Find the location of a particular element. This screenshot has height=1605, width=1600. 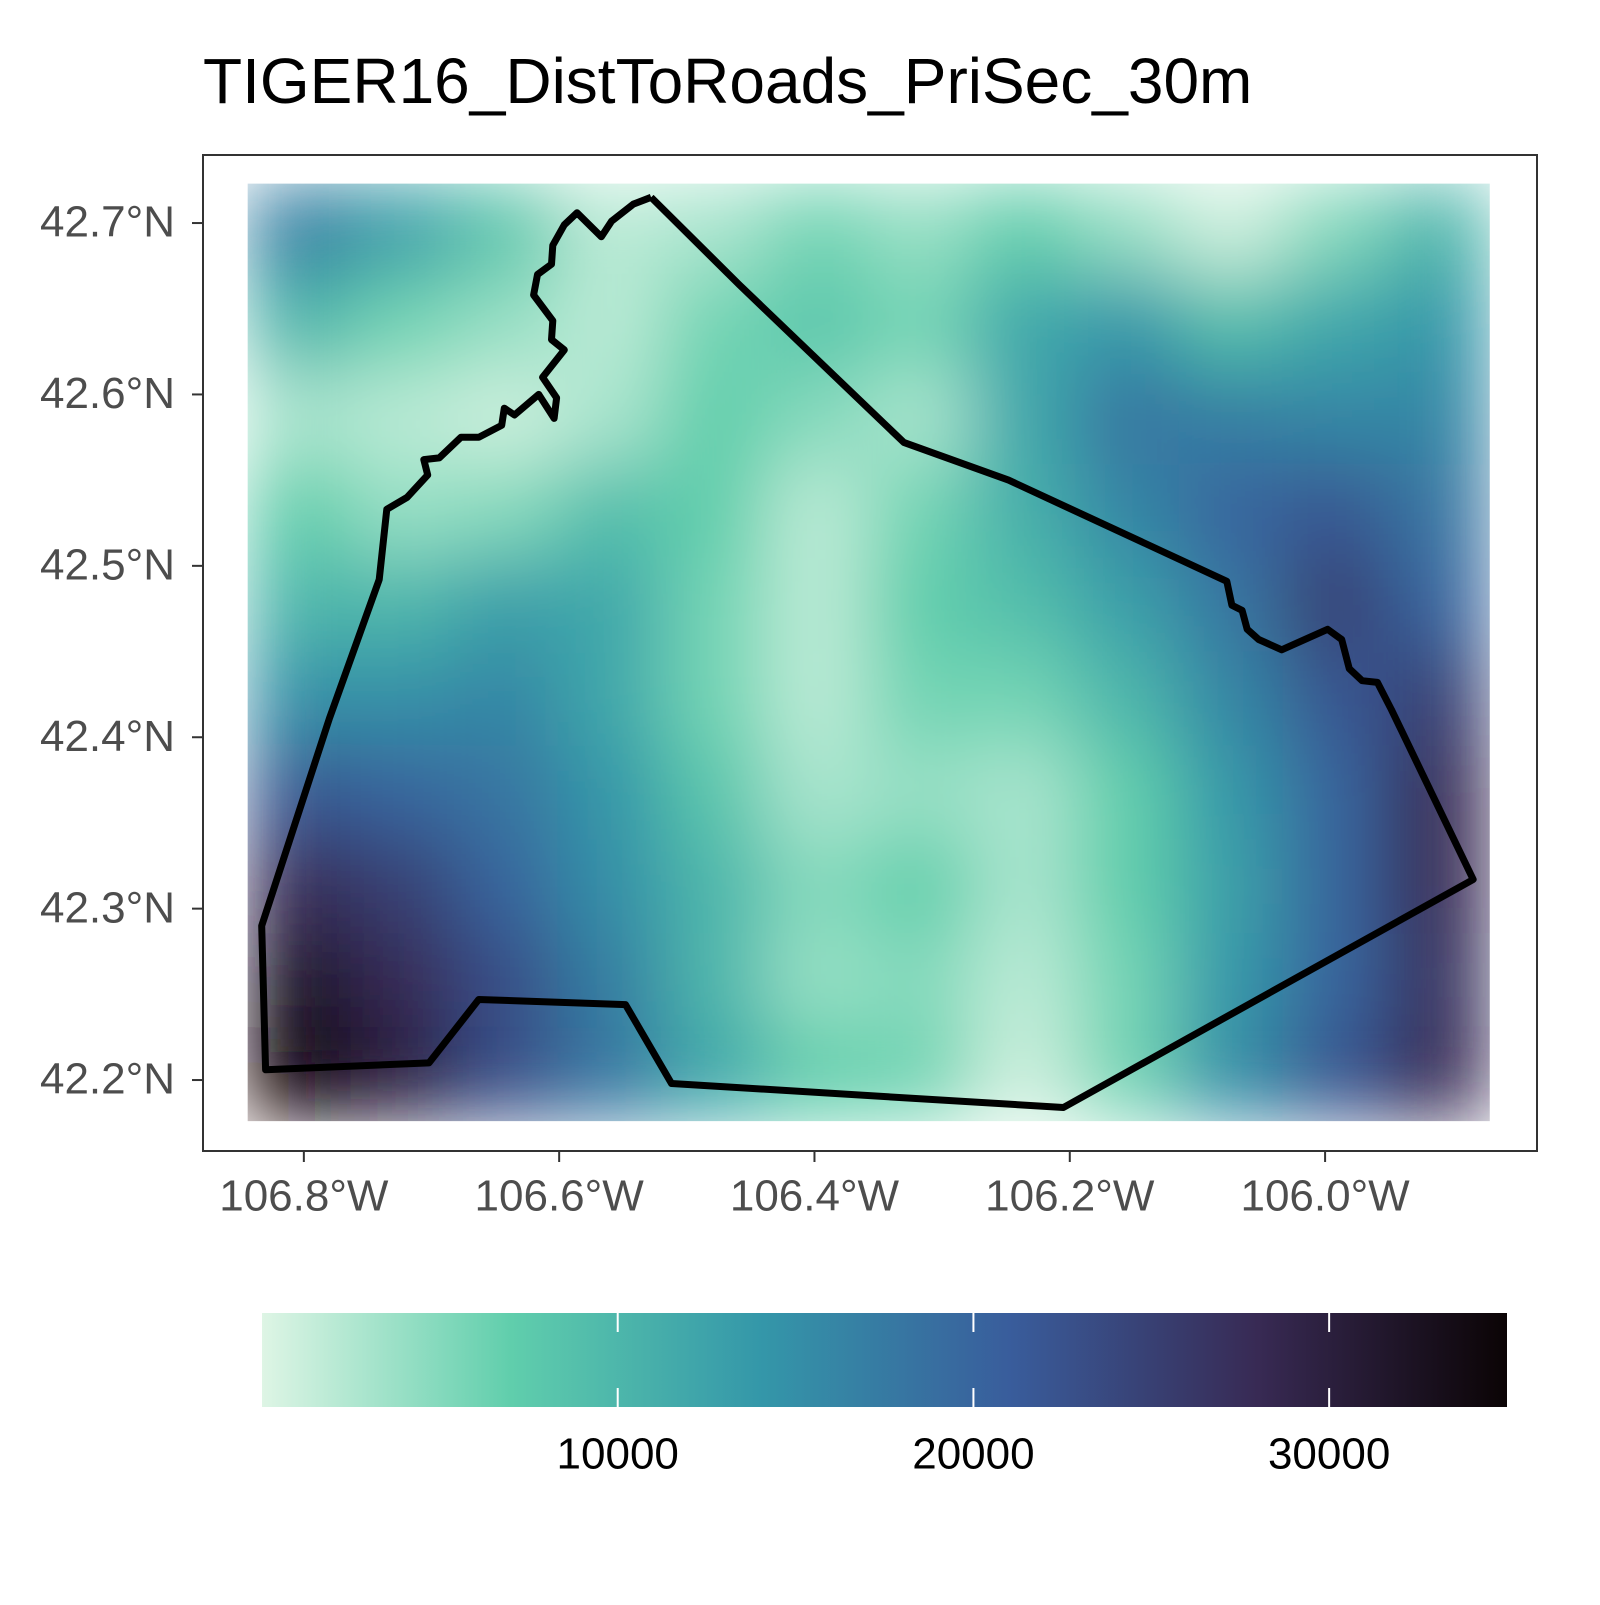

y-tick-label: 42.7°N is located at coordinates (107, 222).